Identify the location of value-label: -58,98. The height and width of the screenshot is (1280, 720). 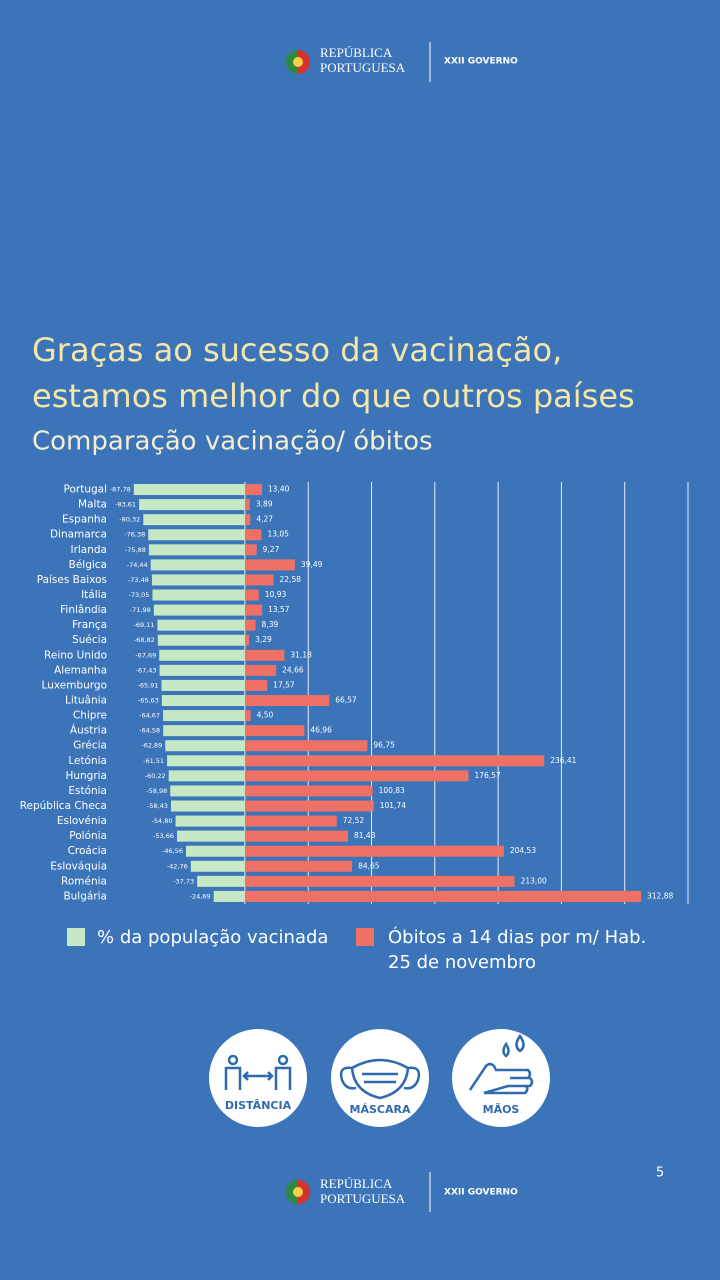
(156, 791).